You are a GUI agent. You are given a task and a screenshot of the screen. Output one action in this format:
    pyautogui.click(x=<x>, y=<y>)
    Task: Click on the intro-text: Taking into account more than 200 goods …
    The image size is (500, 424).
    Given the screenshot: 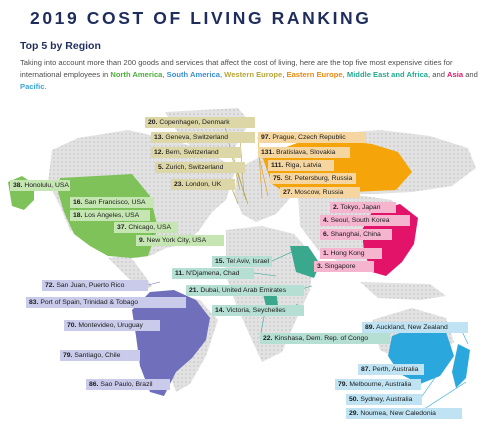 What is the action you would take?
    pyautogui.click(x=236, y=68)
    